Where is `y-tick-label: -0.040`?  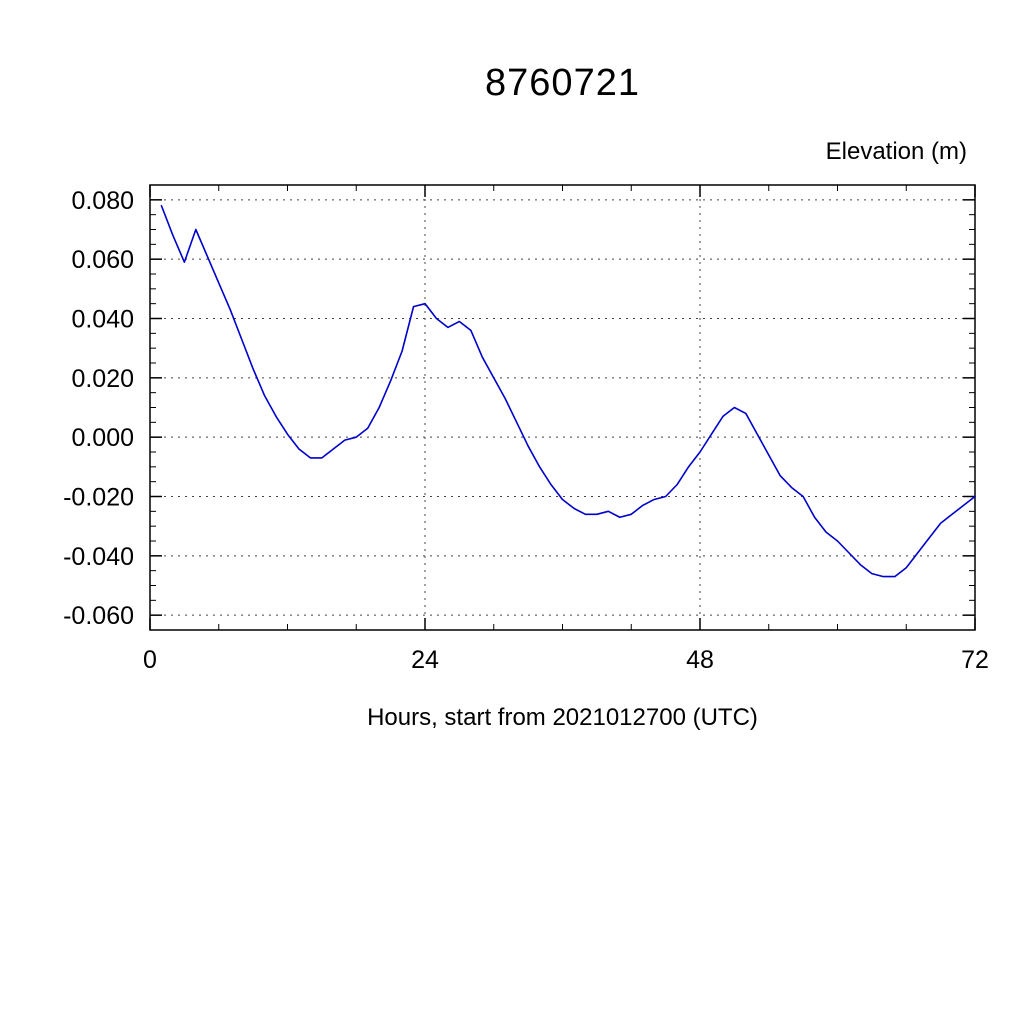 y-tick-label: -0.040 is located at coordinates (98, 557).